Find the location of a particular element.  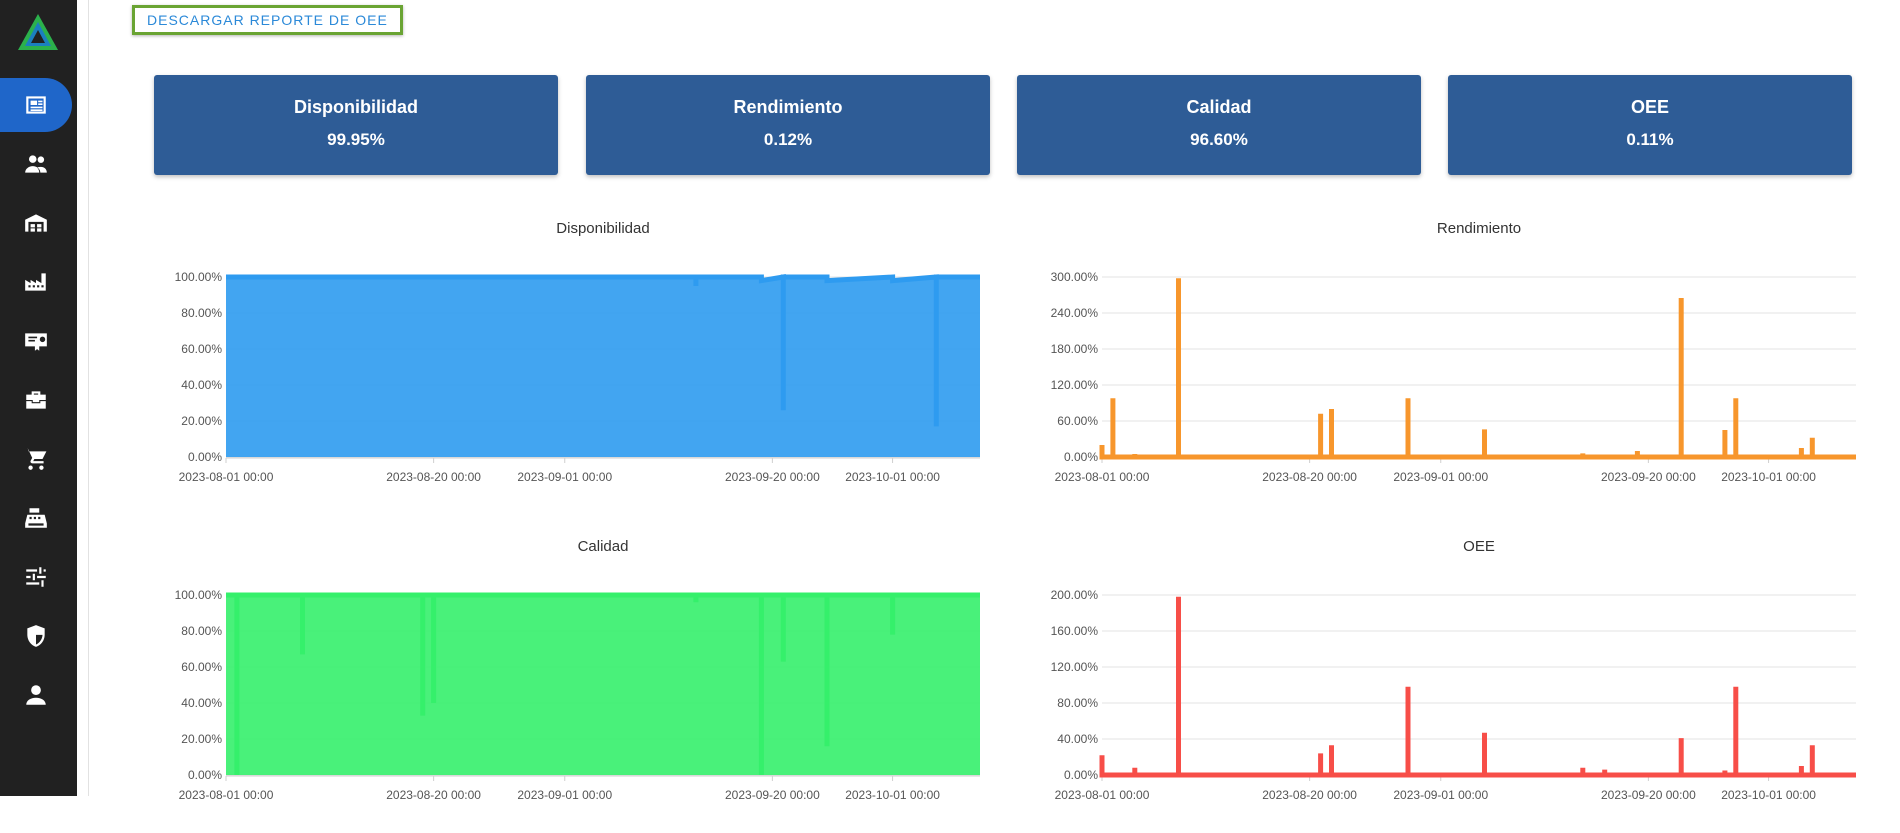

kpi-card-oee: OEE 0.11% is located at coordinates (1650, 125).